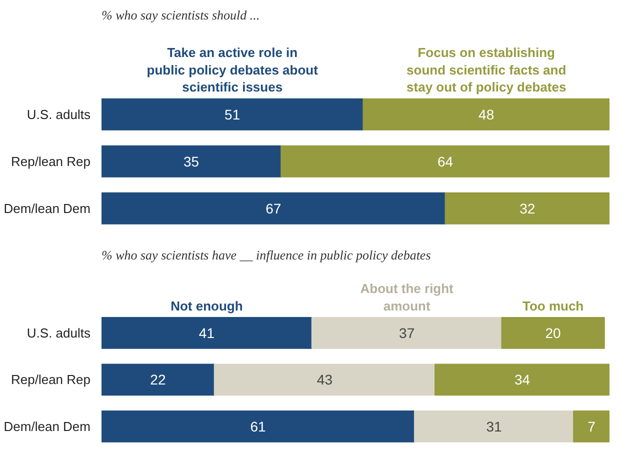  I want to click on chart-title: % who say scientists have __ influence in public policy debates, so click(266, 255).